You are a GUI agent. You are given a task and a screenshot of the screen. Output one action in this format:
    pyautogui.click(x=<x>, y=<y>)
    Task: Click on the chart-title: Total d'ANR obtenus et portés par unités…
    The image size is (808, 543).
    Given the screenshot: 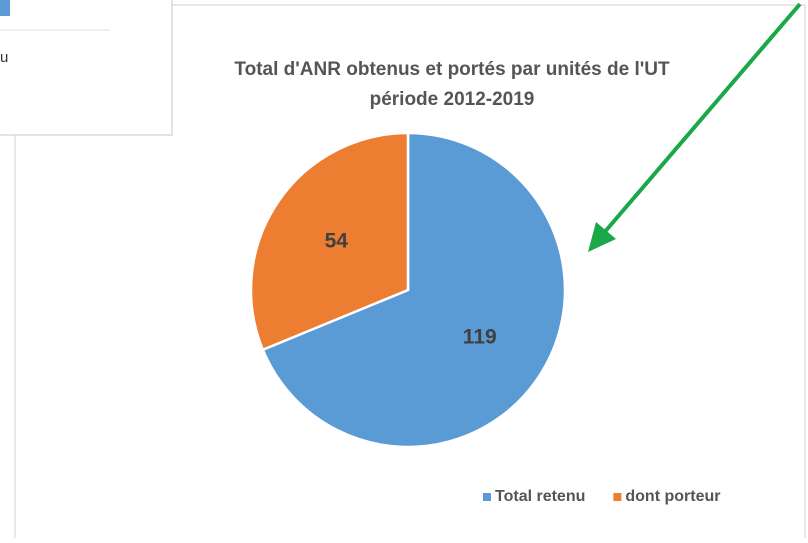 What is the action you would take?
    pyautogui.click(x=452, y=69)
    